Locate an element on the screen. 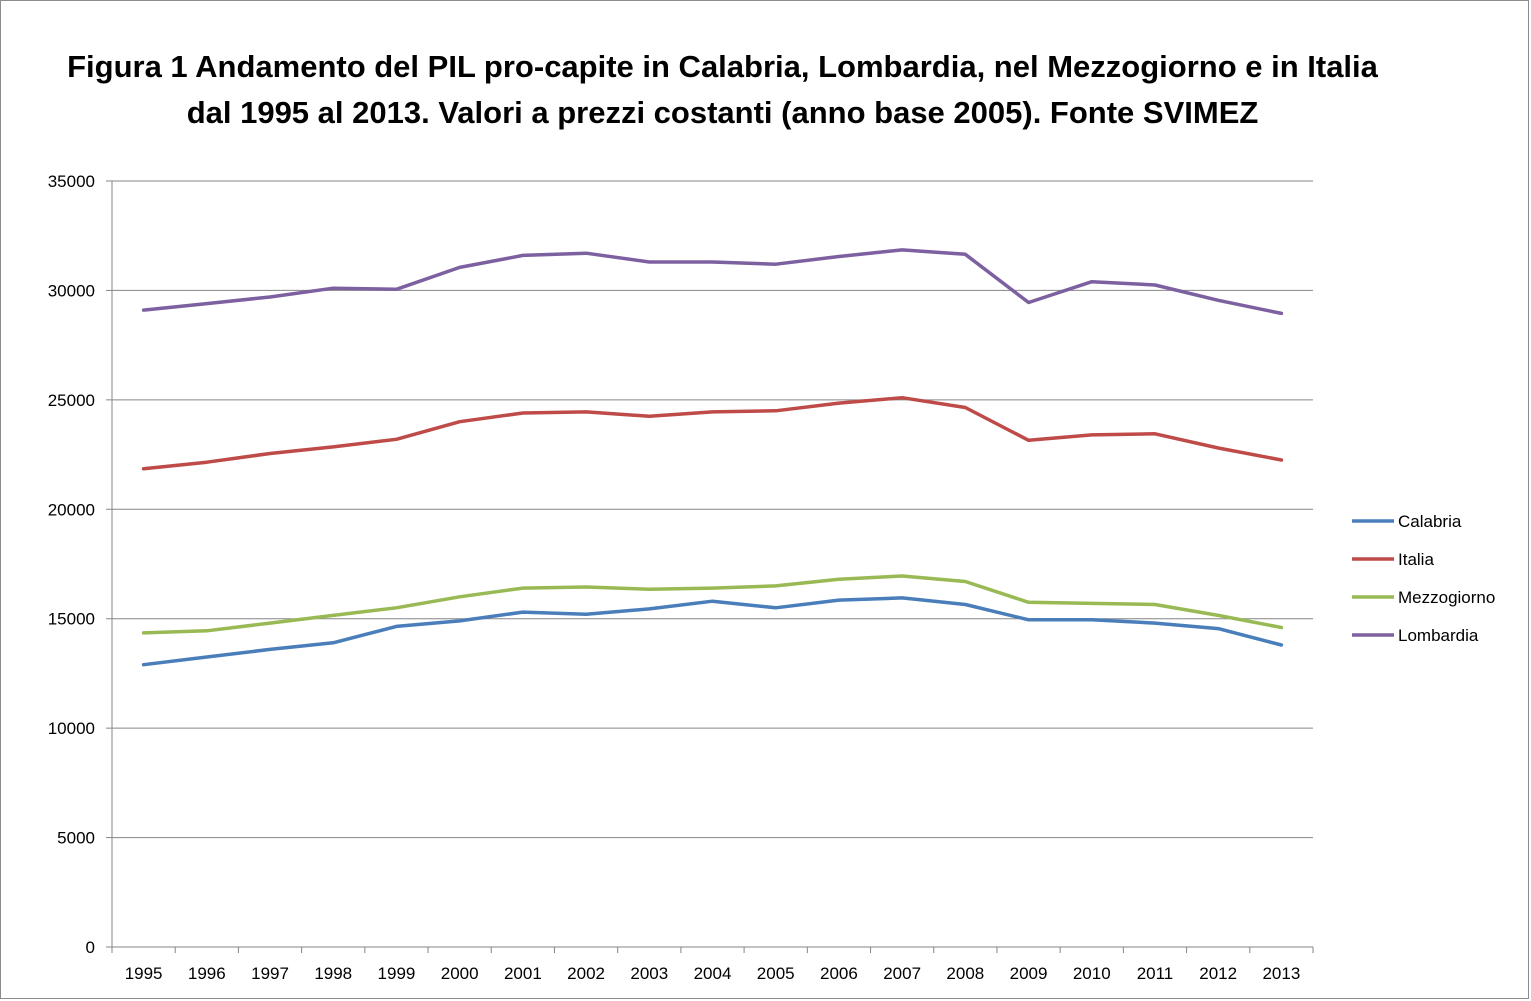 The width and height of the screenshot is (1531, 1001). y-tick-label: 0 is located at coordinates (90, 947).